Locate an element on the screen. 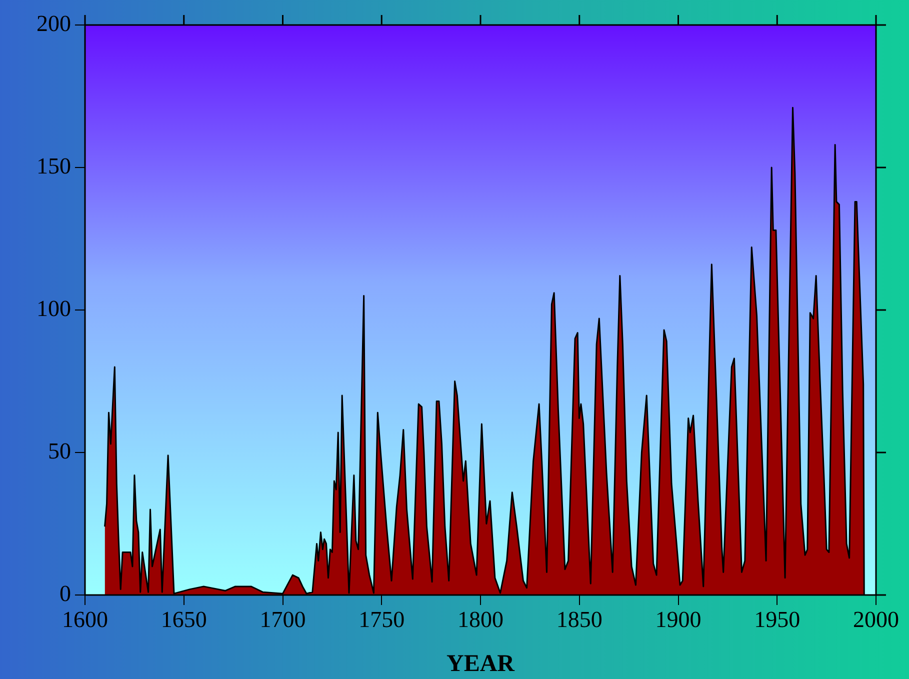 The image size is (909, 679). x-tick-label: 1600 is located at coordinates (85, 619).